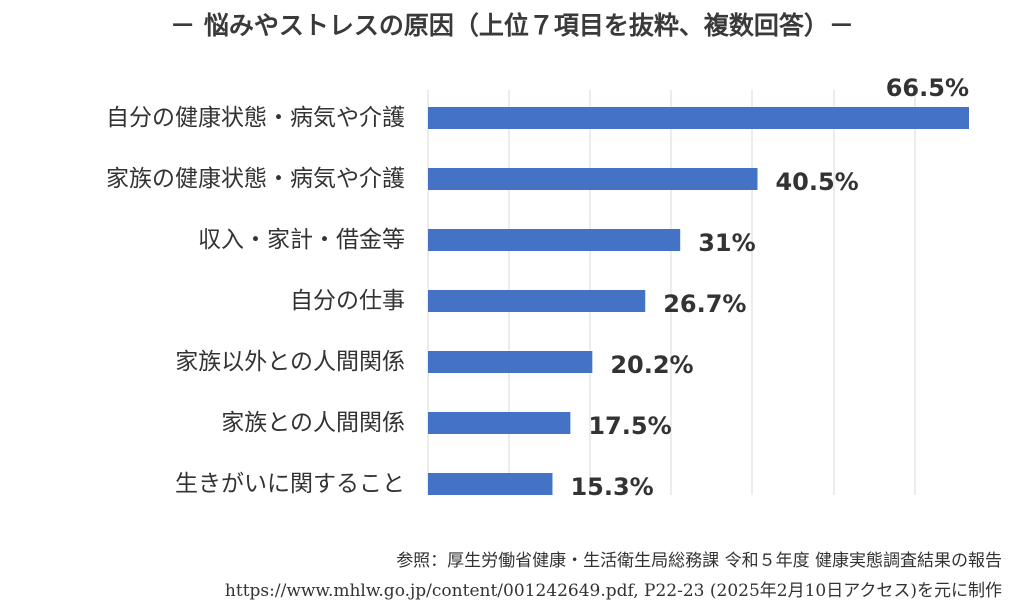 The image size is (1024, 610). Describe the element at coordinates (927, 88) in the screenshot. I see `value-label: 66.5%` at that location.